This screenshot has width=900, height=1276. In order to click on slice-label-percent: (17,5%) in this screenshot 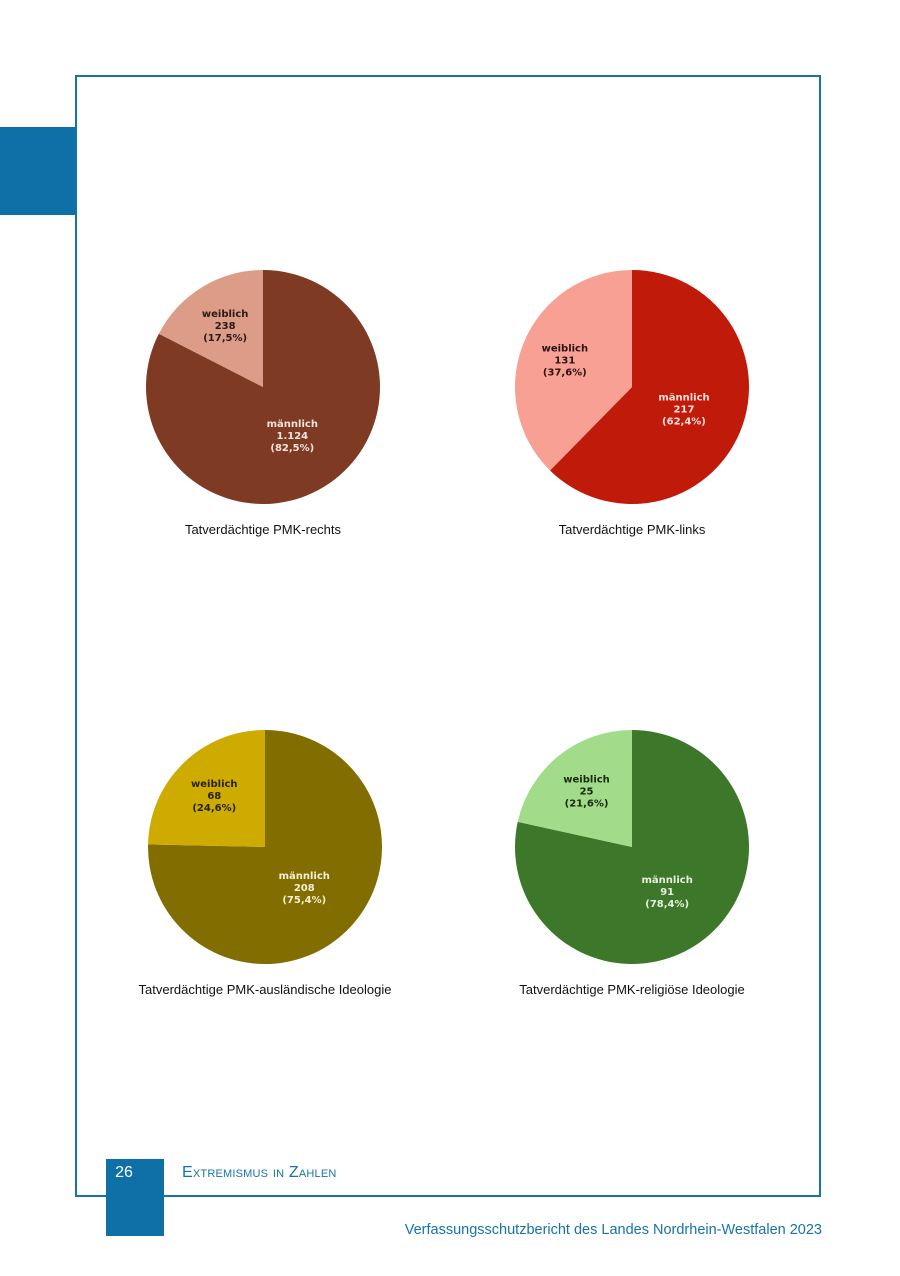, I will do `click(225, 338)`.